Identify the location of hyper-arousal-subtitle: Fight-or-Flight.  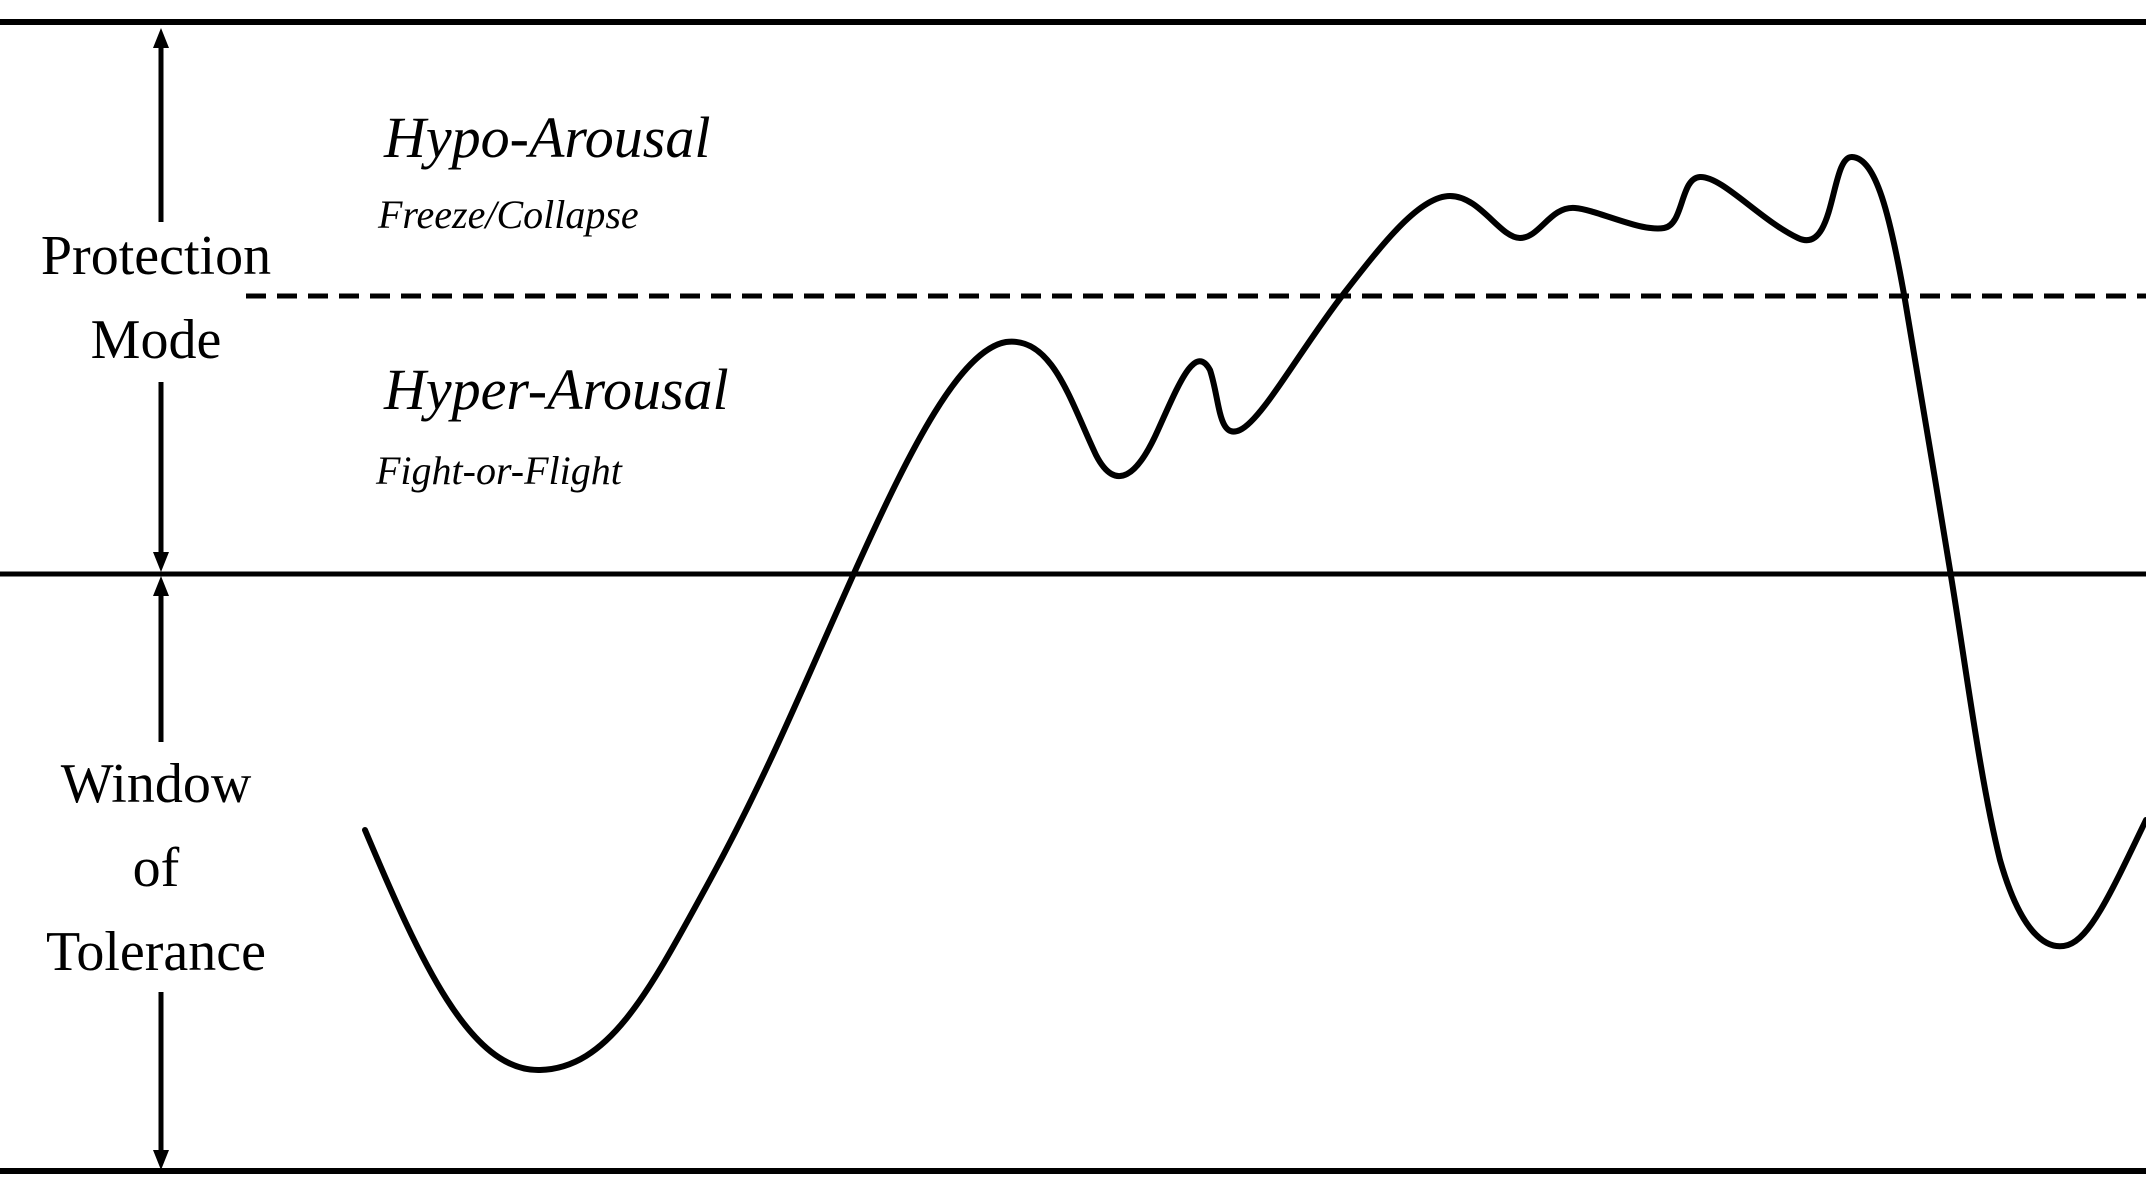
(499, 470).